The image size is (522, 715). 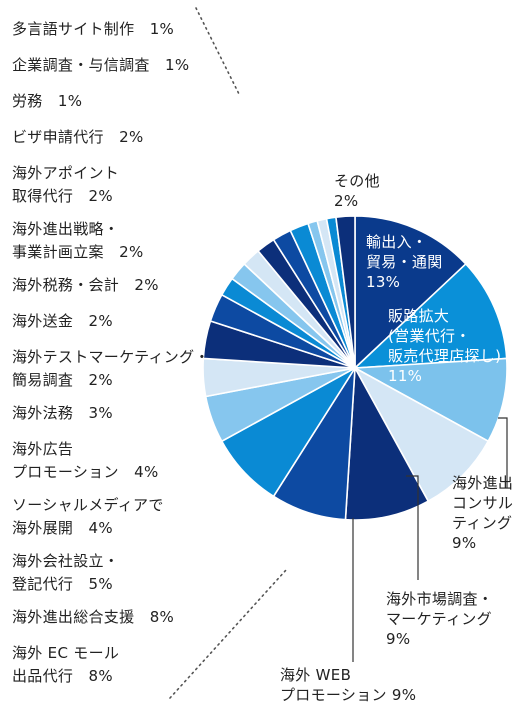 I want to click on legend-item: 多言語サイト制作 1%, so click(x=93, y=29).